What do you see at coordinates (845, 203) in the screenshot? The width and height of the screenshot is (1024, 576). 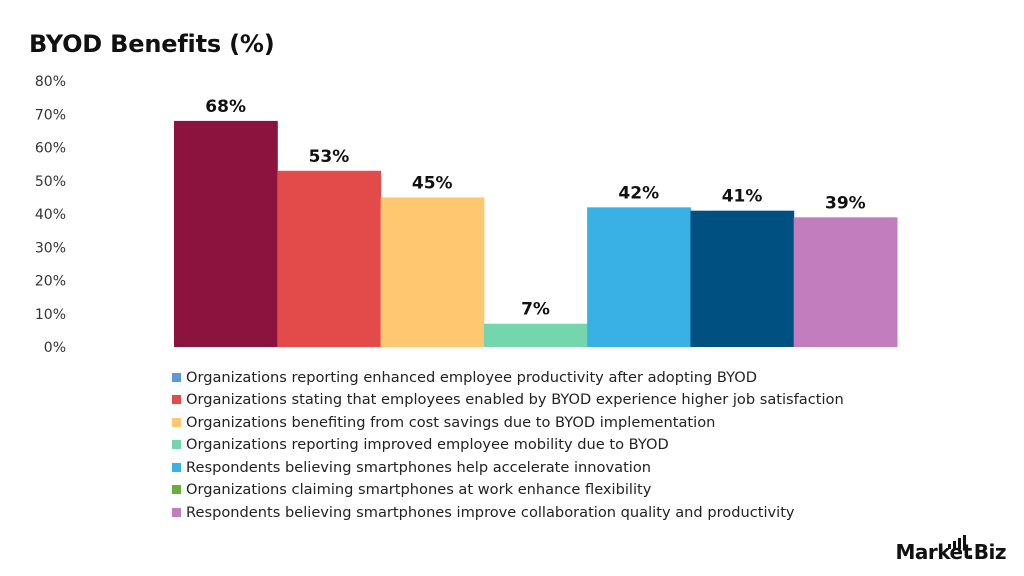 I see `bar-value-label: 39%` at bounding box center [845, 203].